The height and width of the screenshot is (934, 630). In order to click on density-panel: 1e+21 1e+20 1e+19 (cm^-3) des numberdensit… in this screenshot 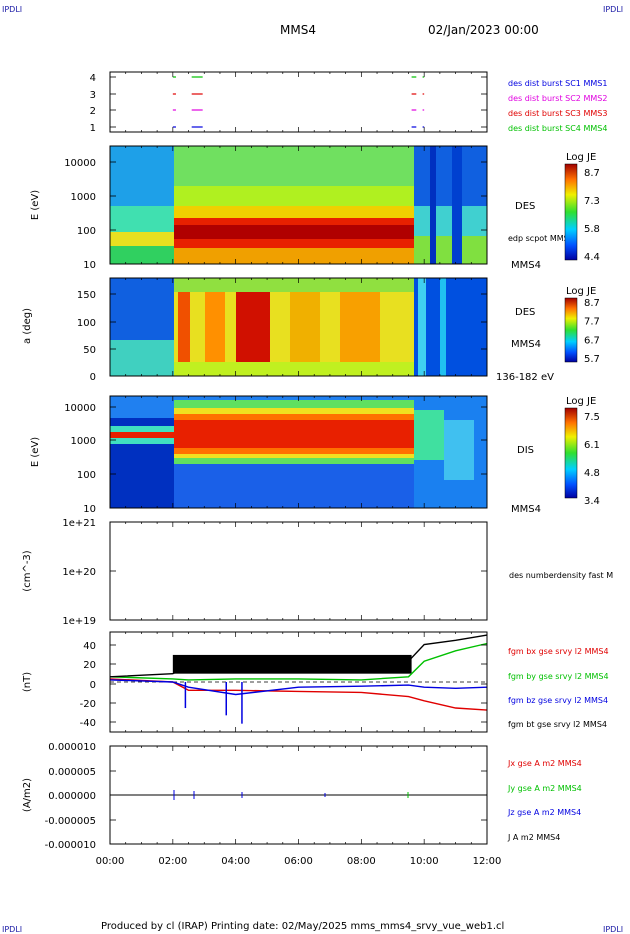, I will do `click(317, 572)`.